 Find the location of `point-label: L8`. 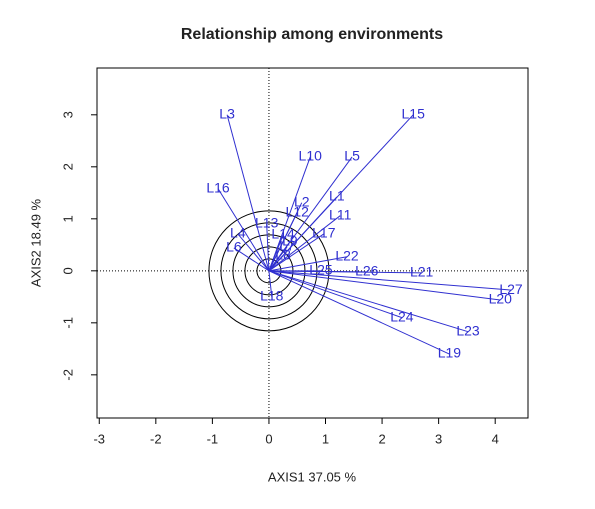

point-label: L8 is located at coordinates (283, 254).